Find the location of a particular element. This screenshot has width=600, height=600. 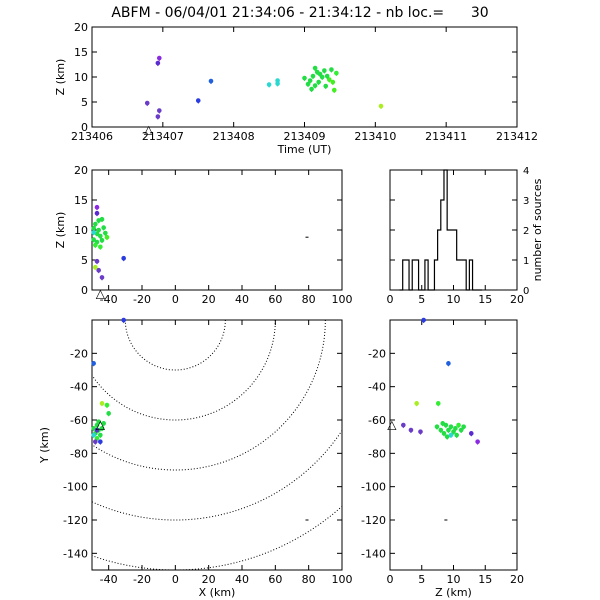

y-tick-label: 4 is located at coordinates (526, 171).